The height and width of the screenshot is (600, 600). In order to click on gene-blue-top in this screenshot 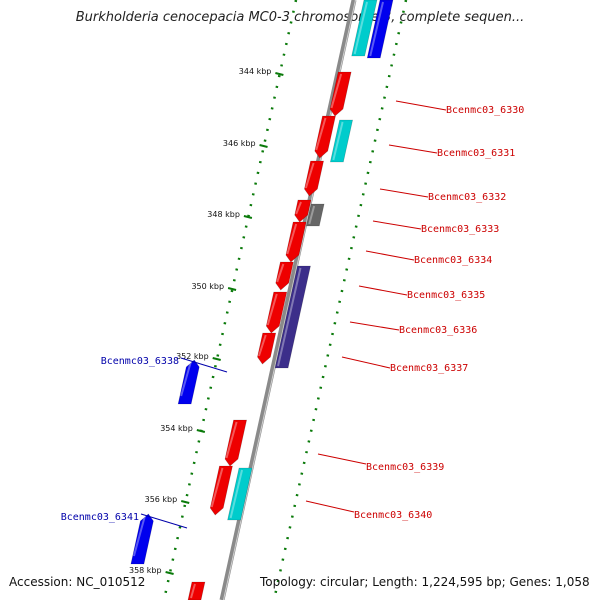, I will do `click(380, 29)`.